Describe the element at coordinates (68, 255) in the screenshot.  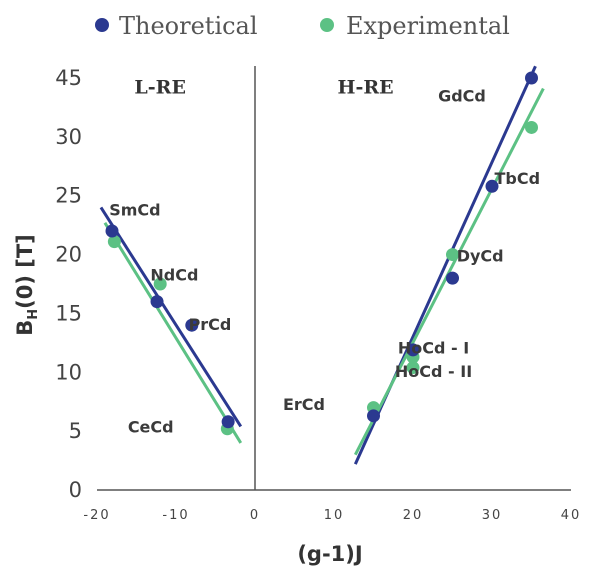
I see `y-tick-label: 20` at that location.